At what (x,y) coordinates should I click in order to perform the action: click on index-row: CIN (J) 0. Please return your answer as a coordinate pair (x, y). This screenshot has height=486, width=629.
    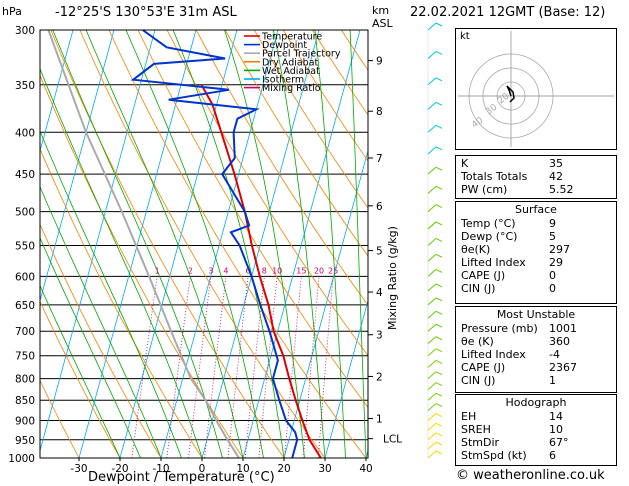
    Looking at the image, I should click on (536, 288).